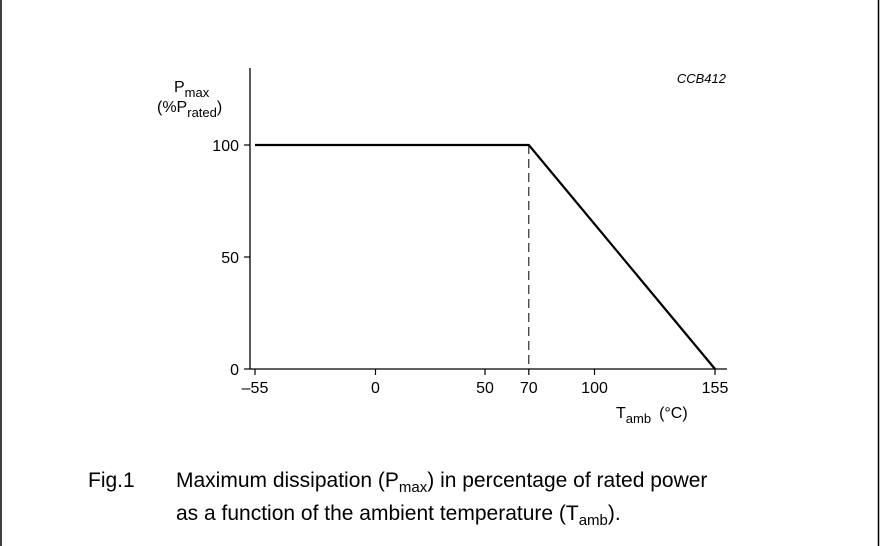 Image resolution: width=880 pixels, height=546 pixels. What do you see at coordinates (594, 388) in the screenshot?
I see `x-tick-label: 100` at bounding box center [594, 388].